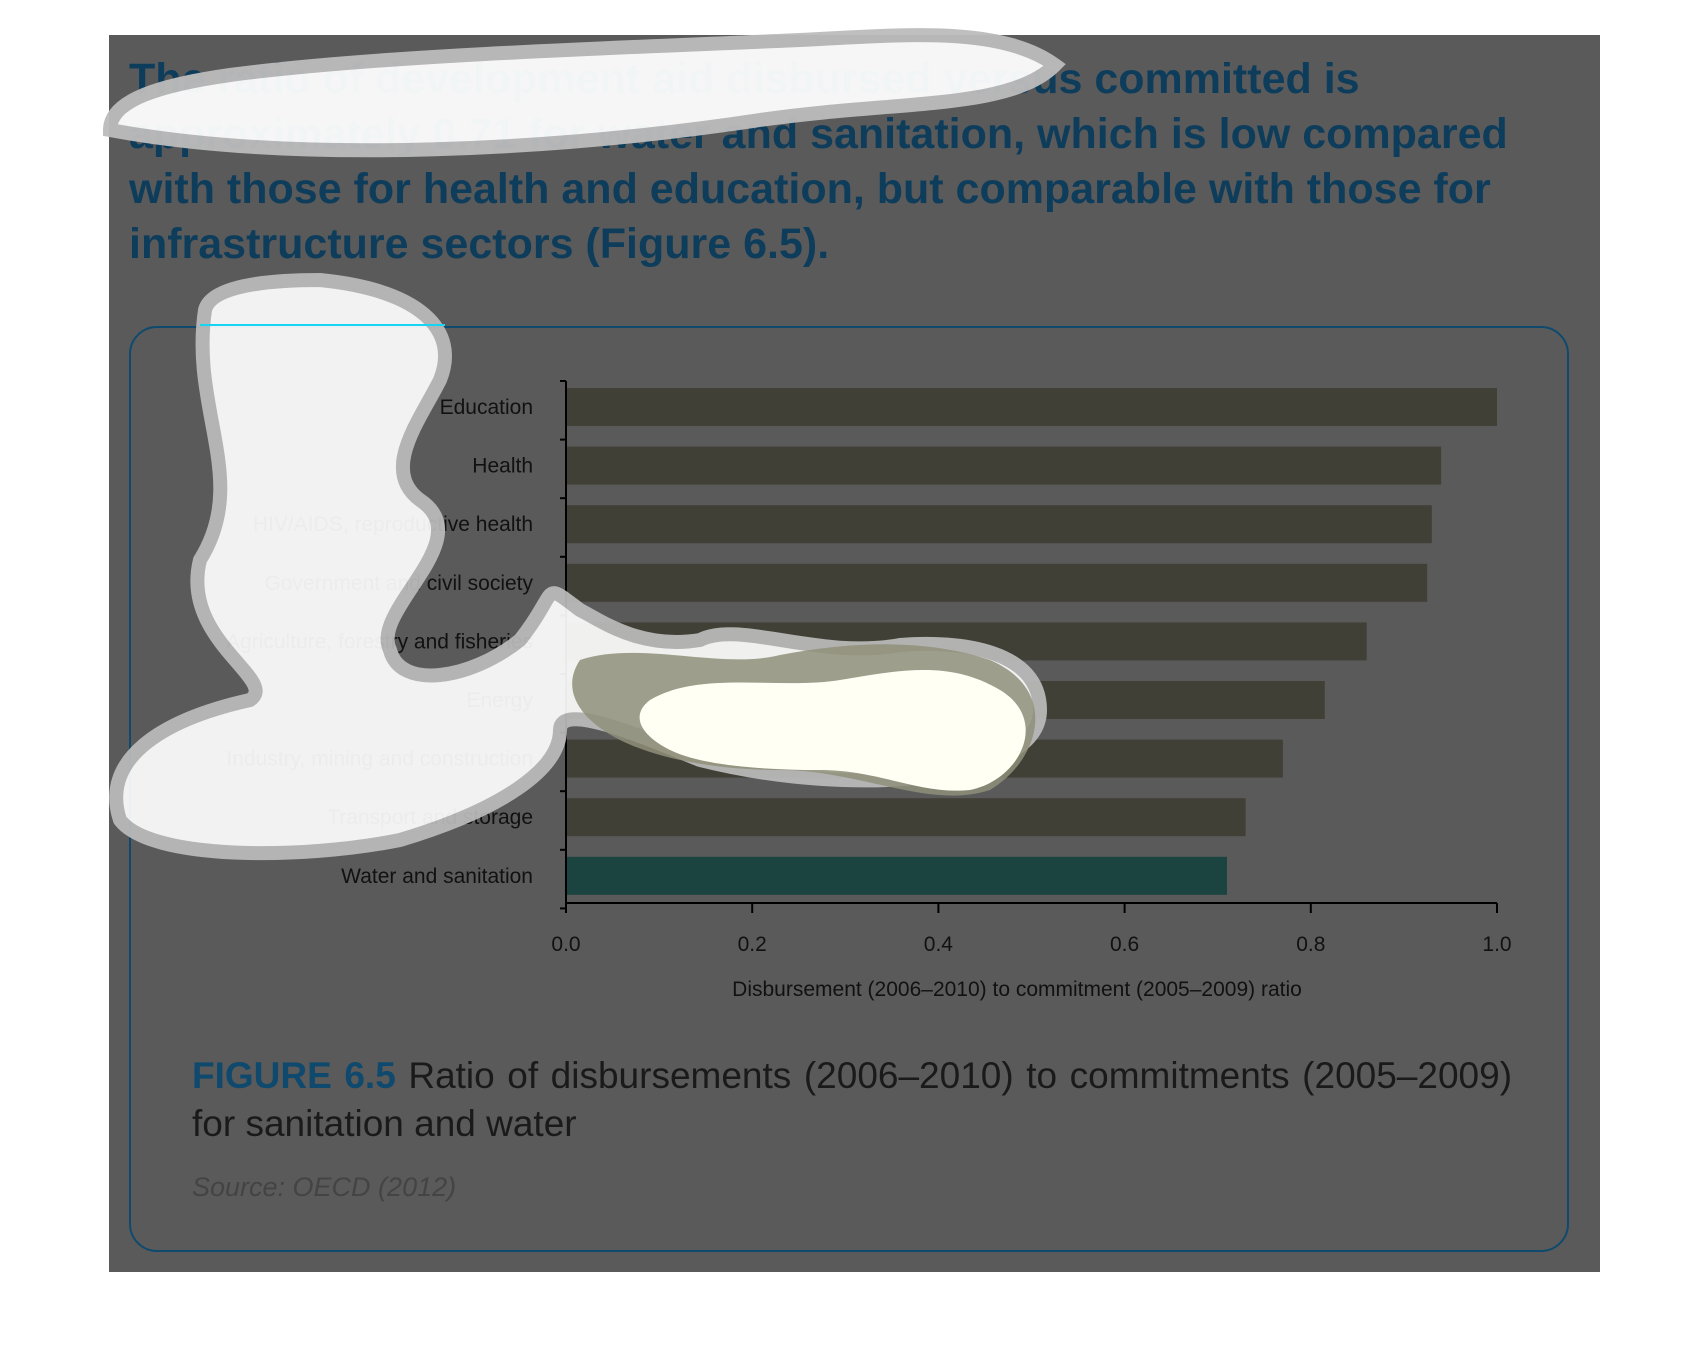  What do you see at coordinates (897, 875) in the screenshot?
I see `bar-water-and-sanitation` at bounding box center [897, 875].